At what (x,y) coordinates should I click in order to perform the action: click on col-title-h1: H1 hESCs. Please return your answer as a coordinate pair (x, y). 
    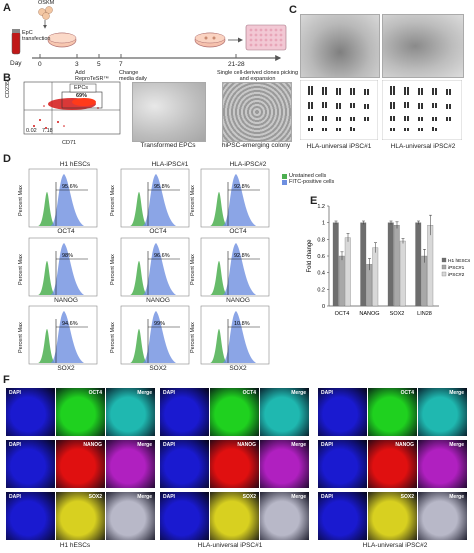
    Looking at the image, I should click on (75, 164).